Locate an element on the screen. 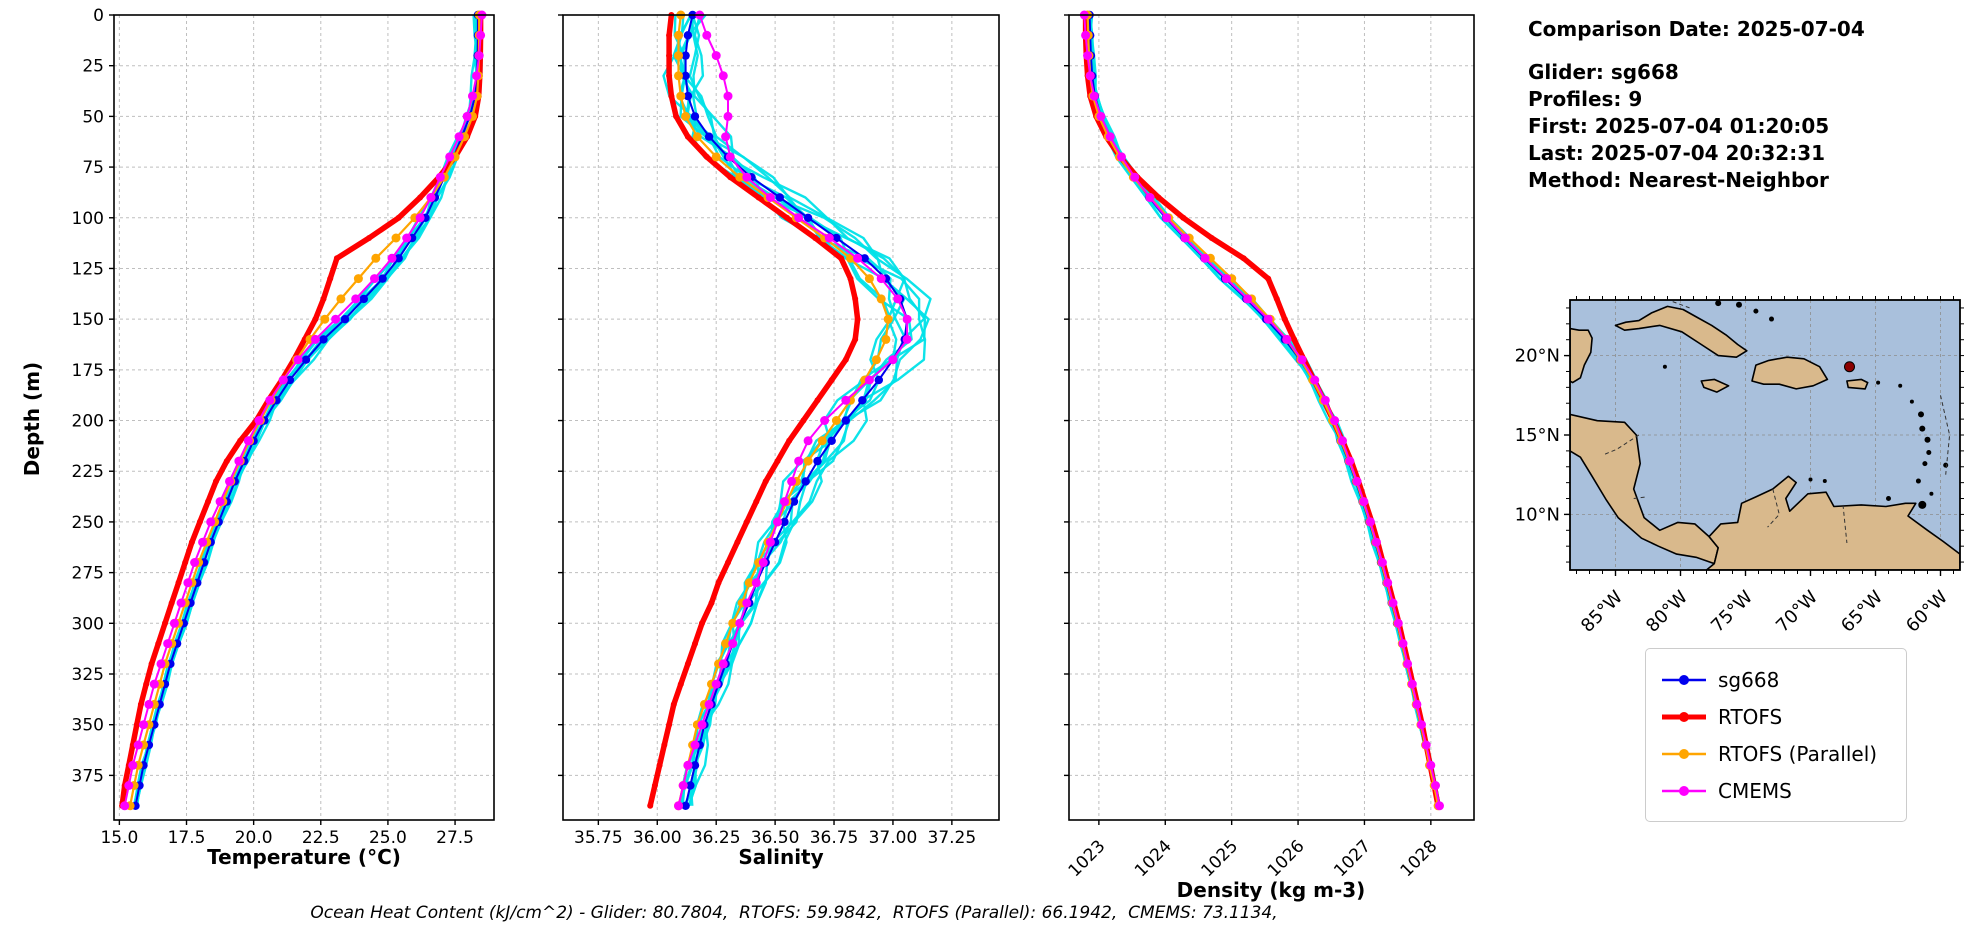  svg-text: 325 is located at coordinates (88, 675).